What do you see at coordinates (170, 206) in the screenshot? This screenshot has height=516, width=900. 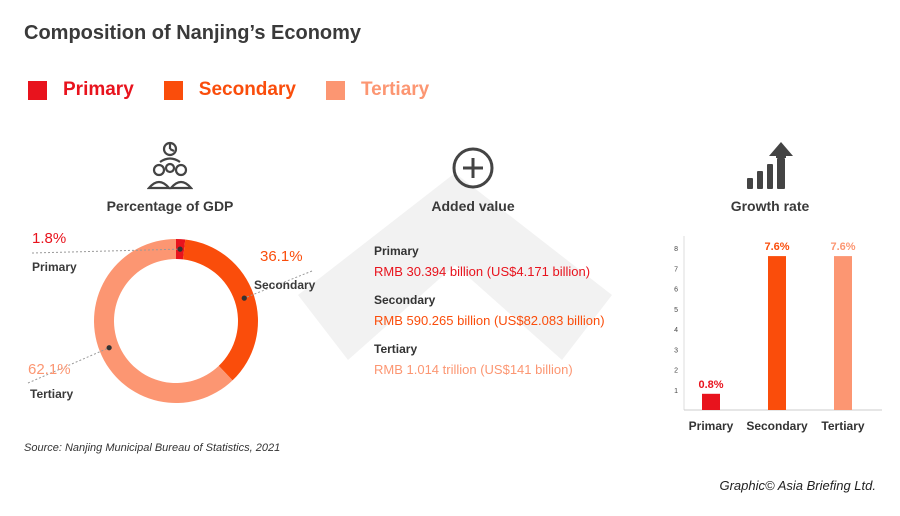 I see `gdp-title: Percentage of GDP` at bounding box center [170, 206].